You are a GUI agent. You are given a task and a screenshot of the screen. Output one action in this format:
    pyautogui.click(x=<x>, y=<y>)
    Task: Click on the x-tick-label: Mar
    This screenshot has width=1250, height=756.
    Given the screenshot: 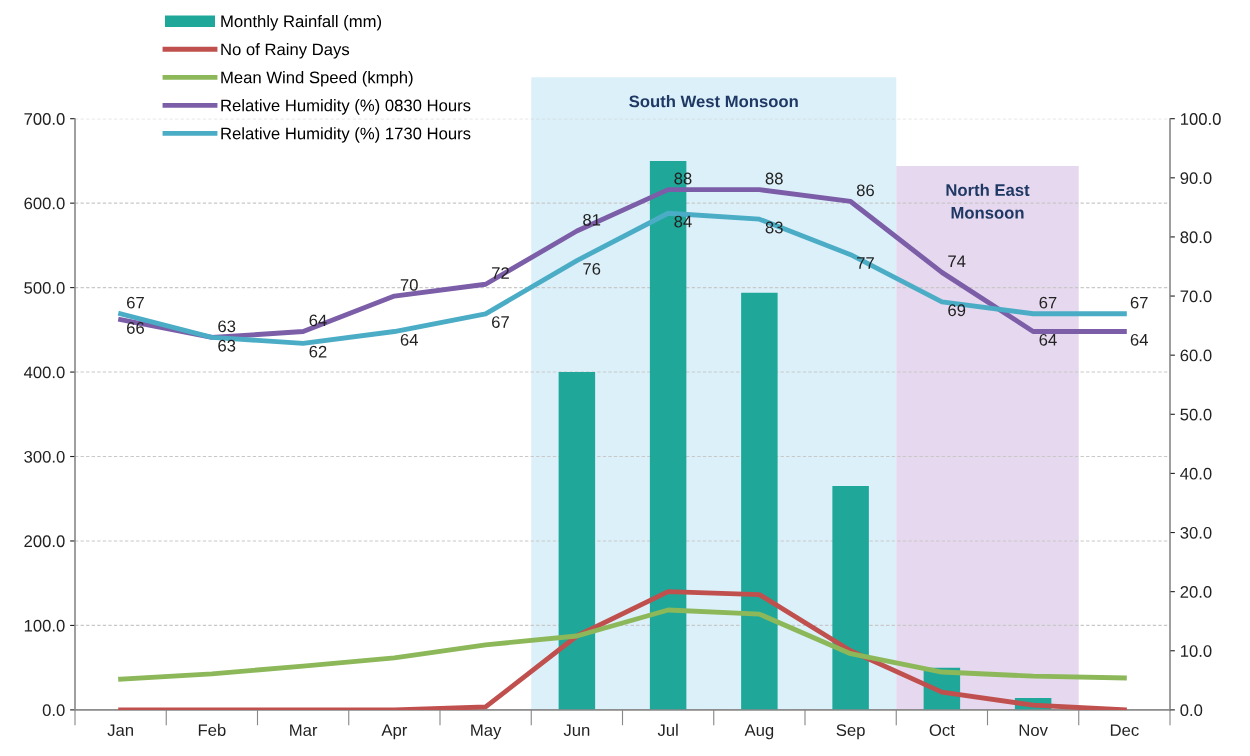 What is the action you would take?
    pyautogui.click(x=304, y=730)
    